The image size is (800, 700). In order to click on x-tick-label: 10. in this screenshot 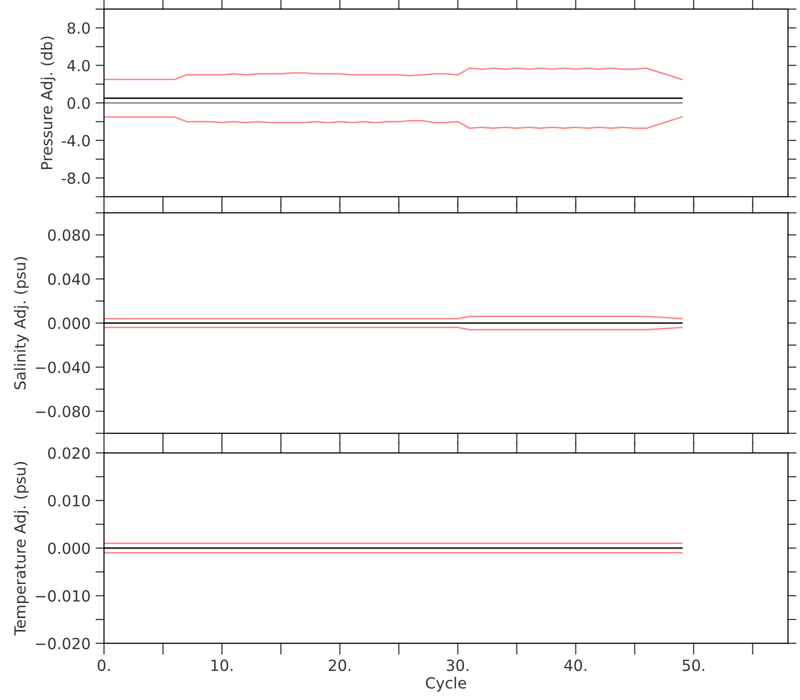, I will do `click(221, 666)`.